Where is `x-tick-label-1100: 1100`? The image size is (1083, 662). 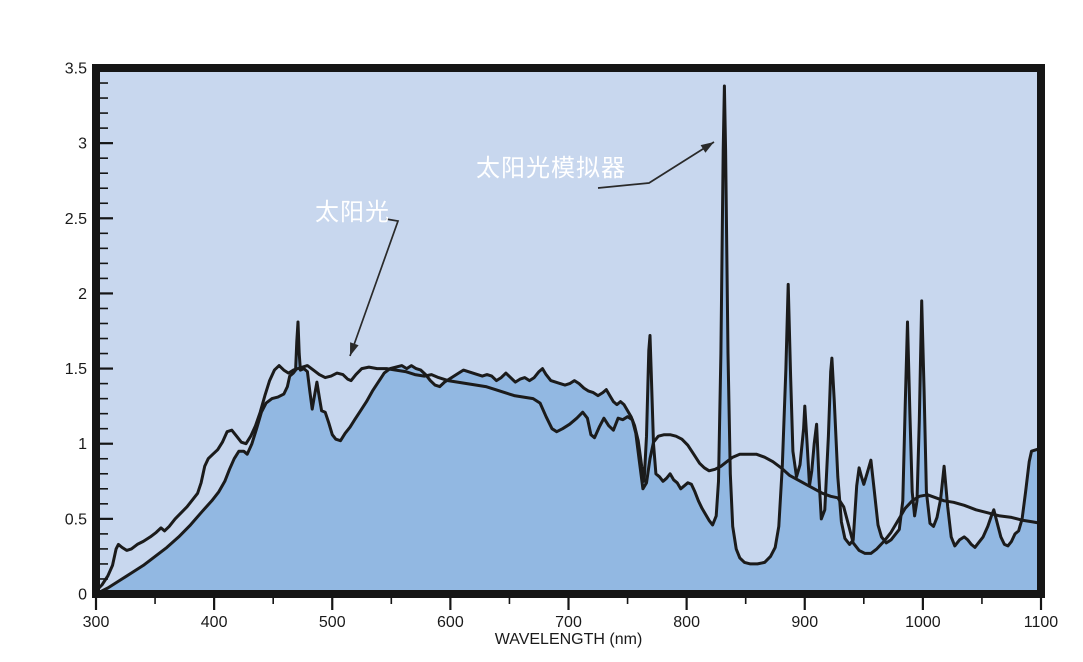
x-tick-label-1100: 1100 is located at coordinates (1041, 622).